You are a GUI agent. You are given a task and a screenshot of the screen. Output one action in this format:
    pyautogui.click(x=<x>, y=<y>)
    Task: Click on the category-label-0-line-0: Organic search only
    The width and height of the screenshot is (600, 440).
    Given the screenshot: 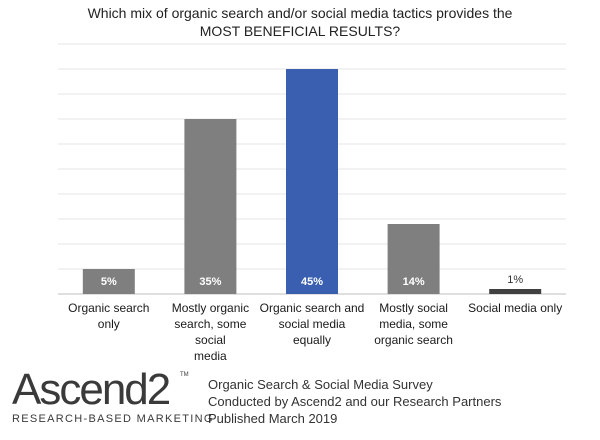 What is the action you would take?
    pyautogui.click(x=109, y=316)
    